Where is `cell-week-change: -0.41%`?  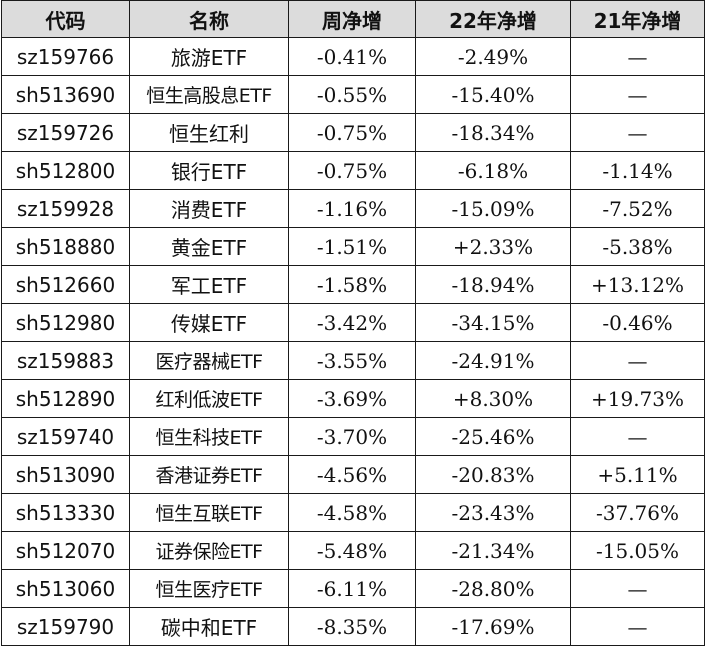
cell-week-change: -0.41% is located at coordinates (352, 56).